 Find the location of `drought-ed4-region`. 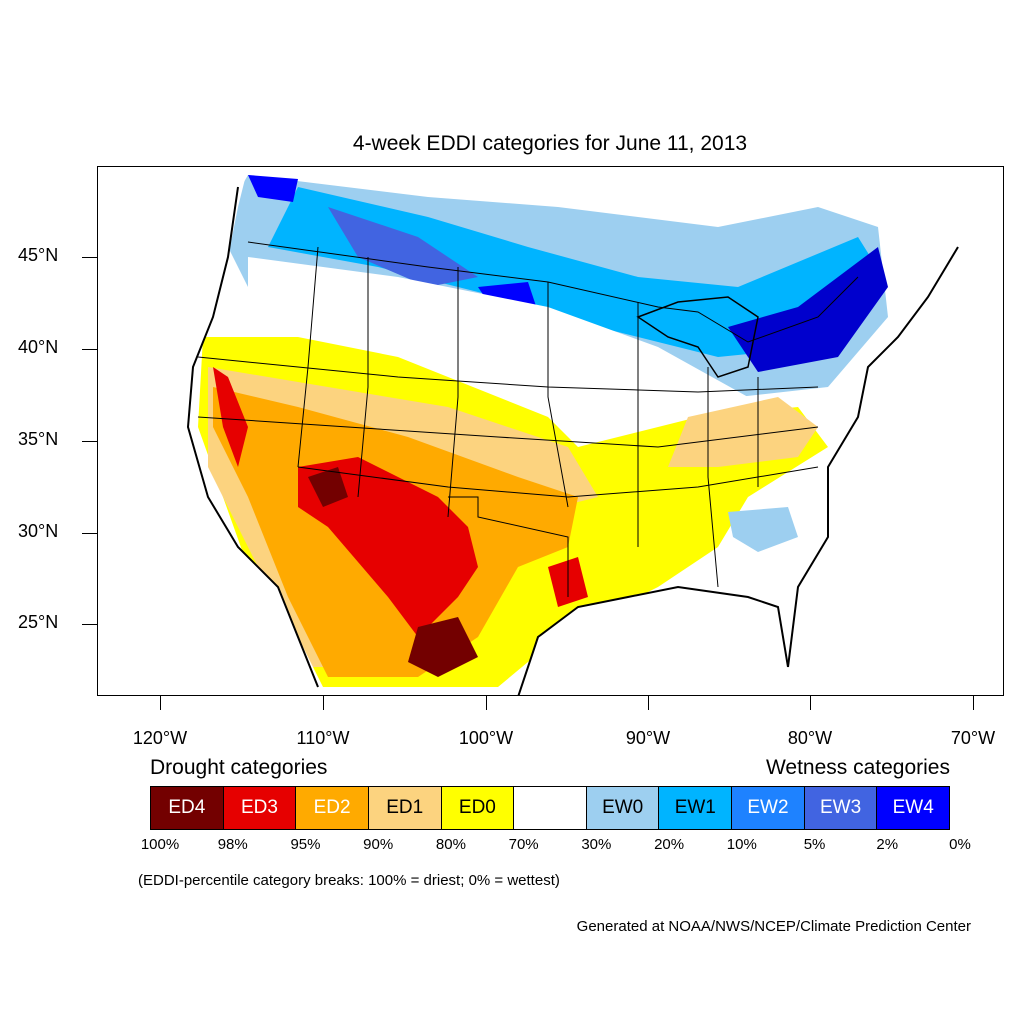

drought-ed4-region is located at coordinates (443, 647).